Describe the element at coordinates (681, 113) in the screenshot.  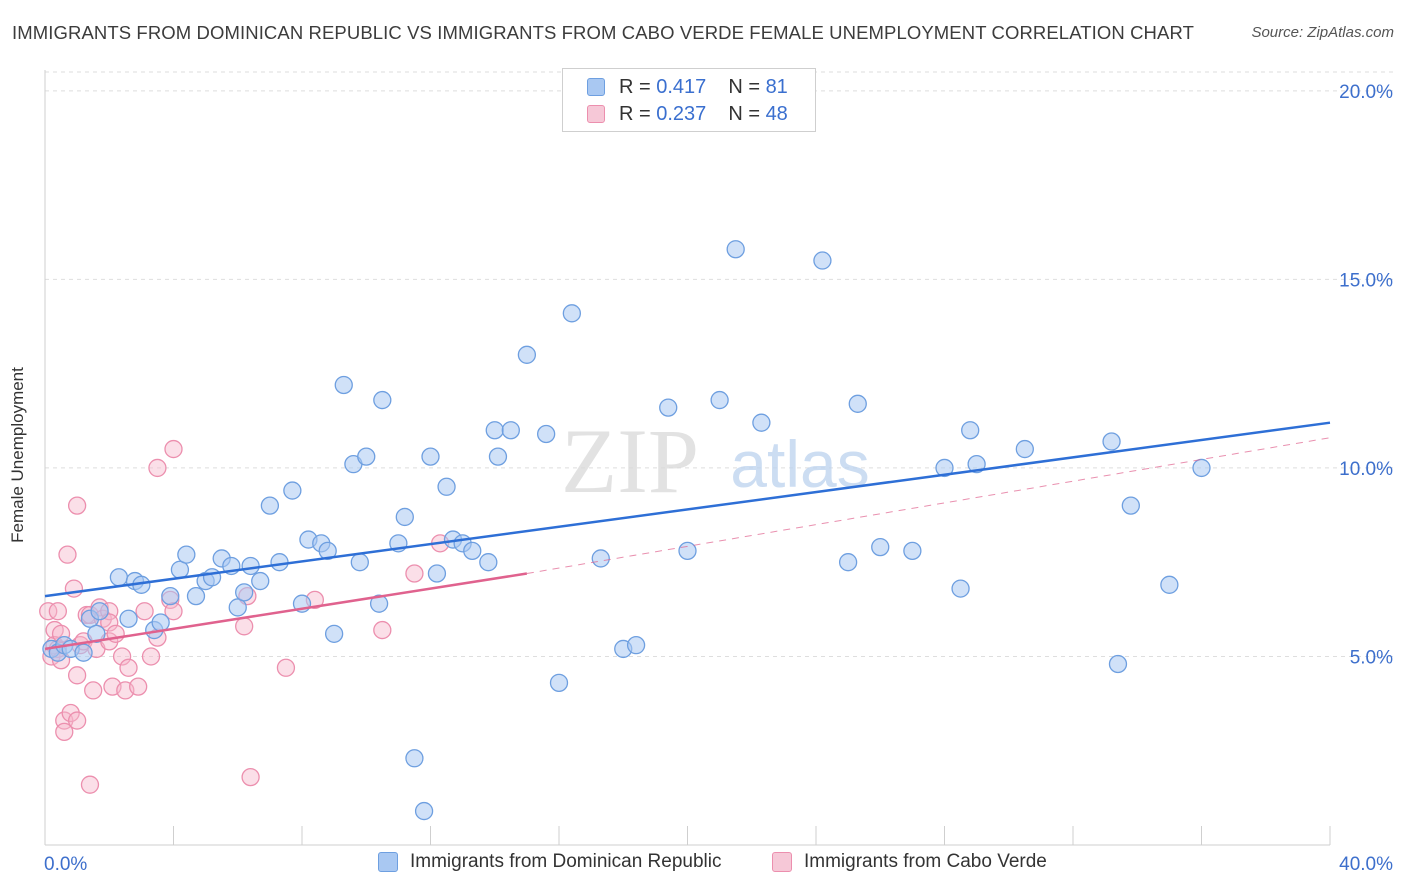
I see `legend-r-value: 0.237` at that location.